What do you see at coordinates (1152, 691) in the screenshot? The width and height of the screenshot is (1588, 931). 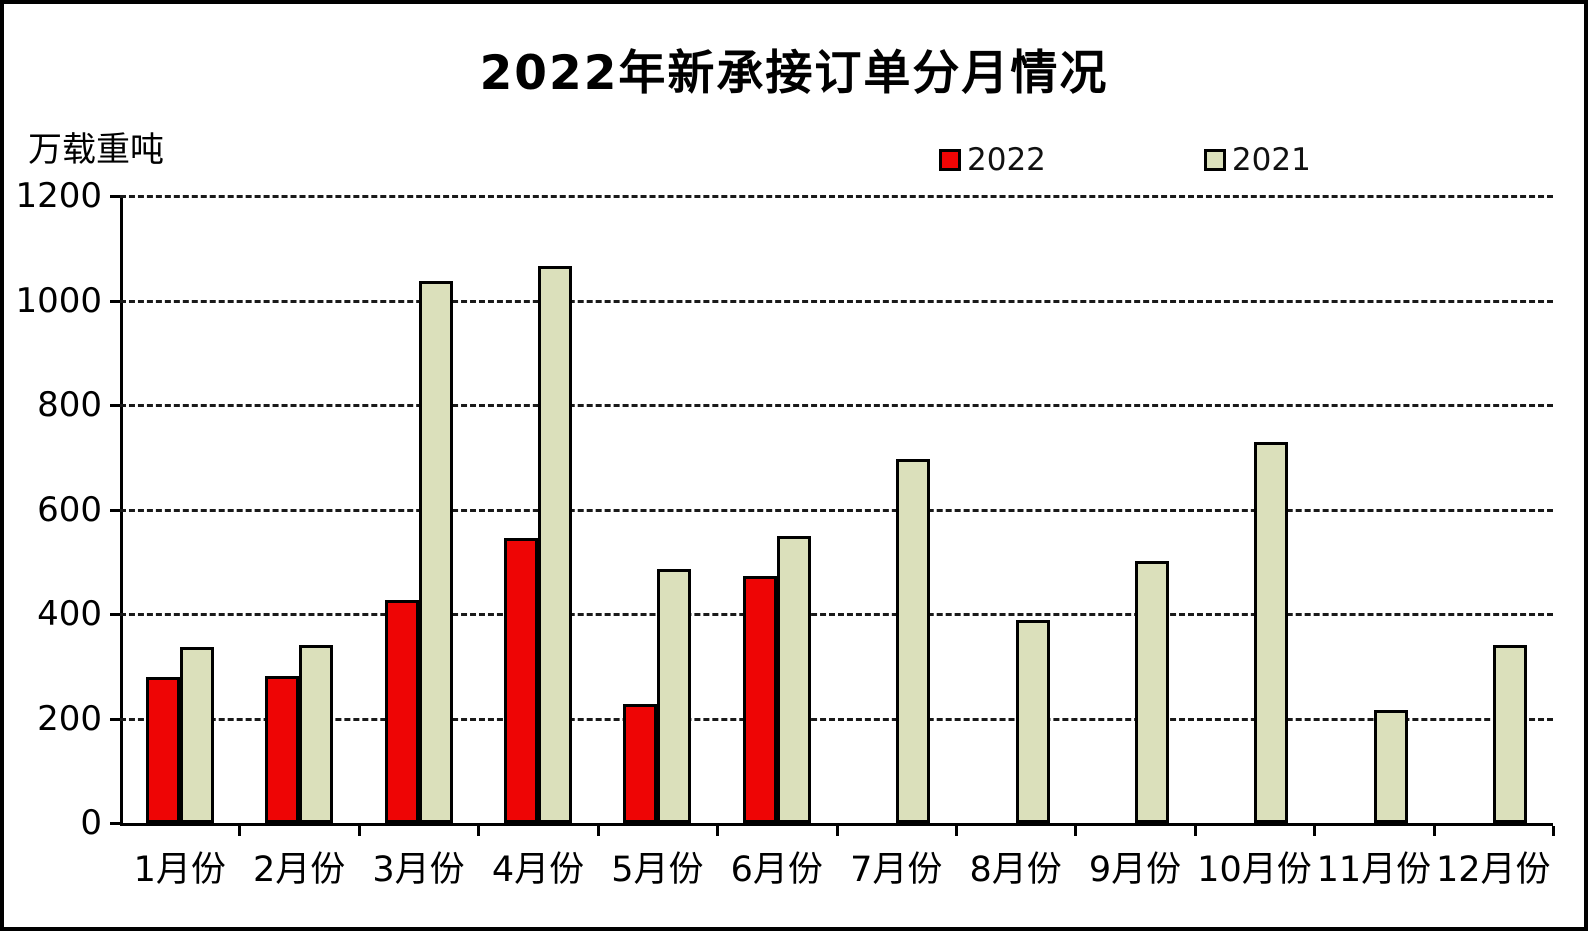 I see `bar-2021-9月份` at bounding box center [1152, 691].